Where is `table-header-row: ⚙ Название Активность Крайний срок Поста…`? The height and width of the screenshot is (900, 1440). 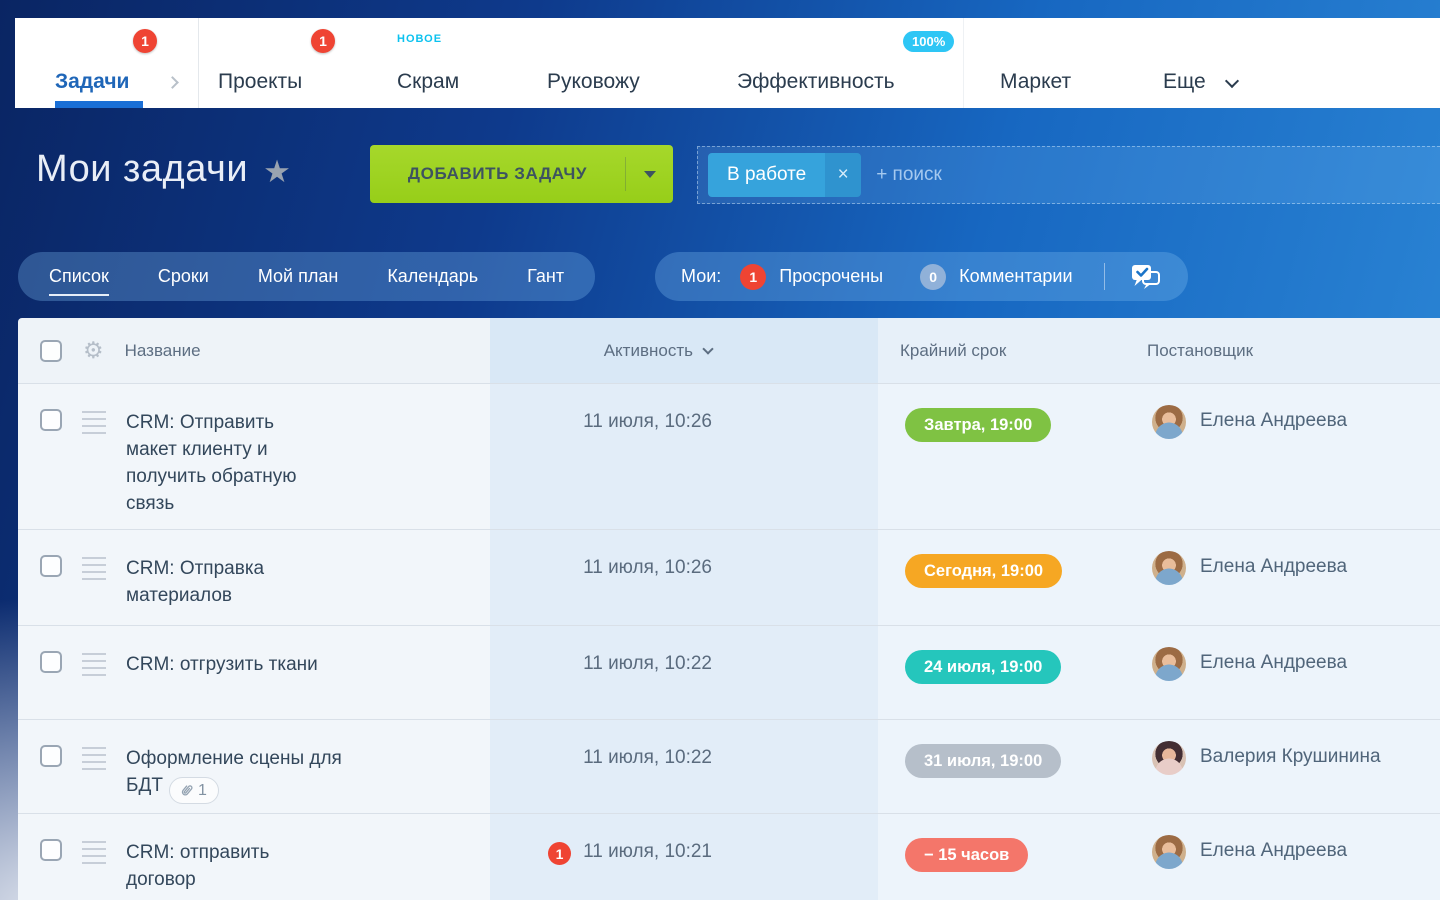
table-header-row: ⚙ Название Активность Крайний срок Поста… is located at coordinates (729, 350).